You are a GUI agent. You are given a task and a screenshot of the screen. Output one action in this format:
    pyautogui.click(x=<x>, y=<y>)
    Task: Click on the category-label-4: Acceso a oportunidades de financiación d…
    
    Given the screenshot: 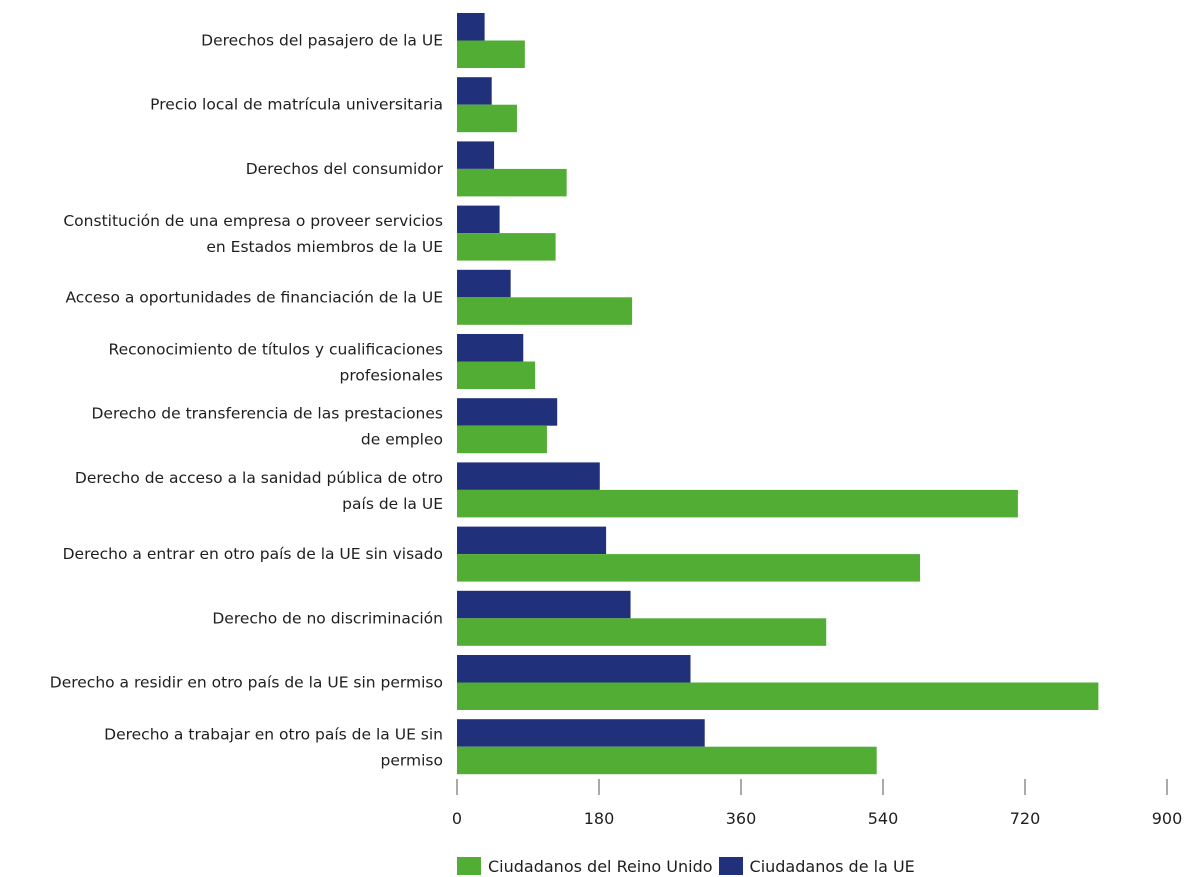 What is the action you would take?
    pyautogui.click(x=254, y=297)
    